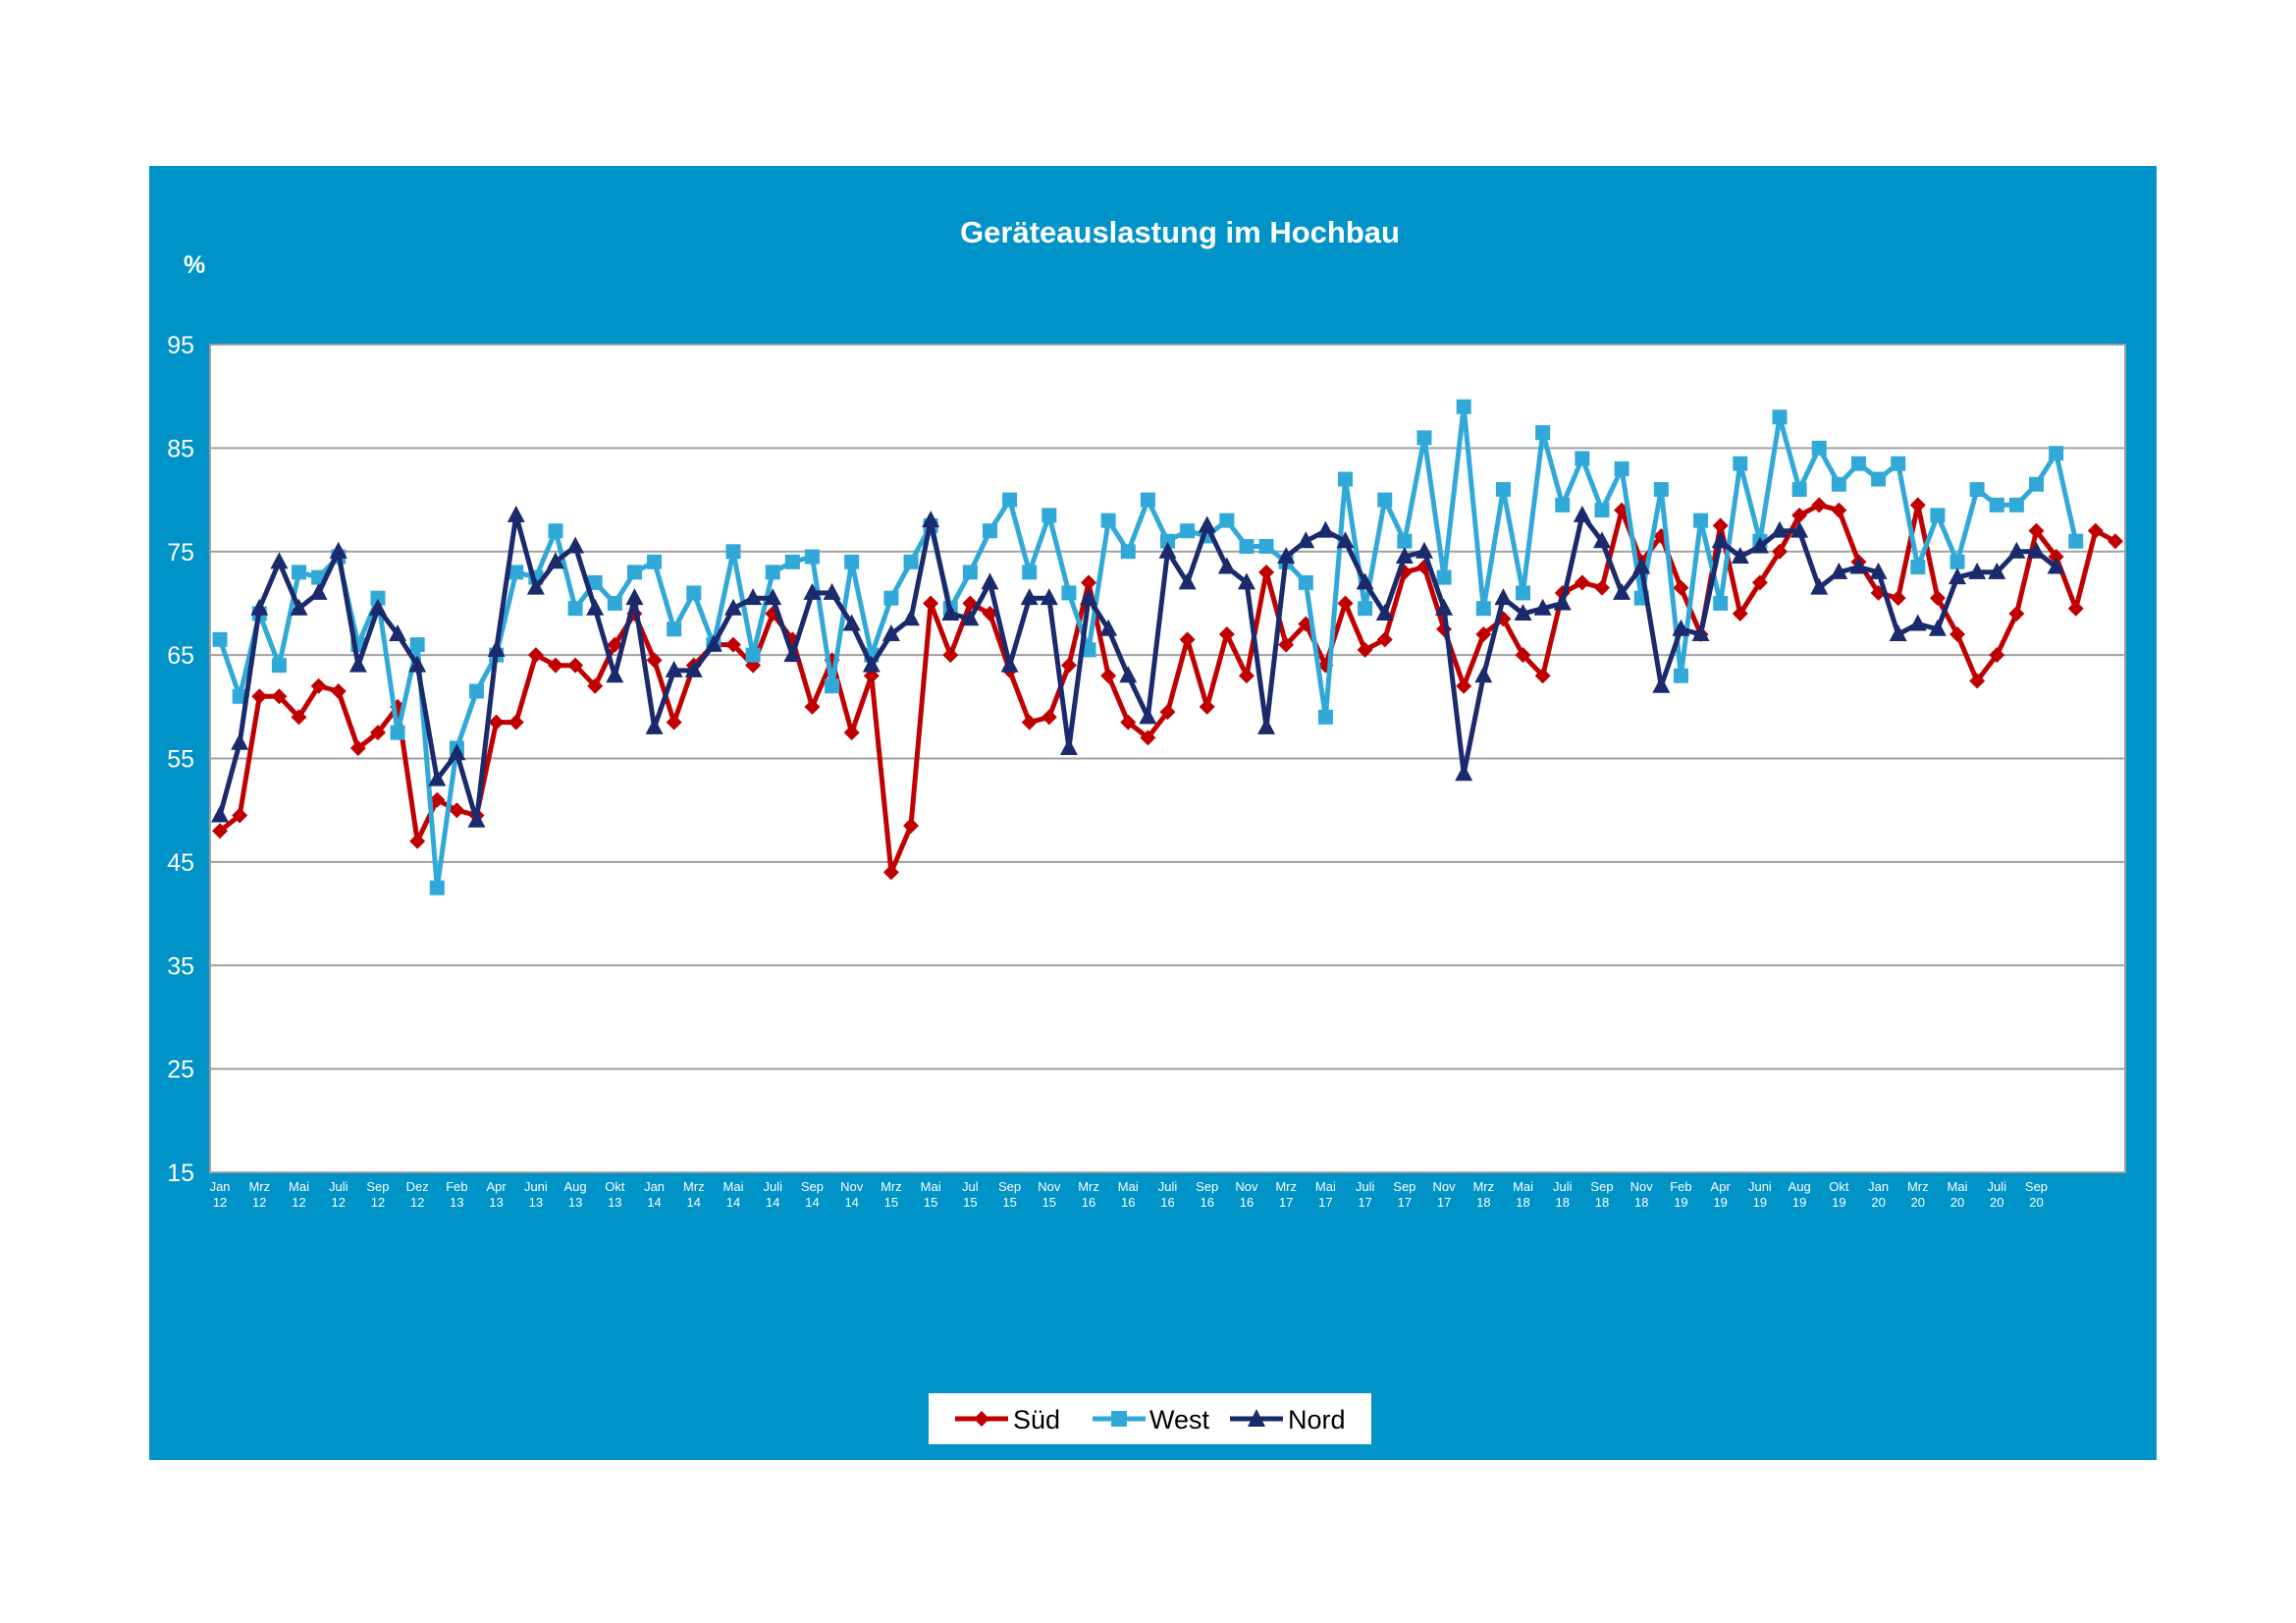  I want to click on x-tick-label: Apr, so click(1721, 1186).